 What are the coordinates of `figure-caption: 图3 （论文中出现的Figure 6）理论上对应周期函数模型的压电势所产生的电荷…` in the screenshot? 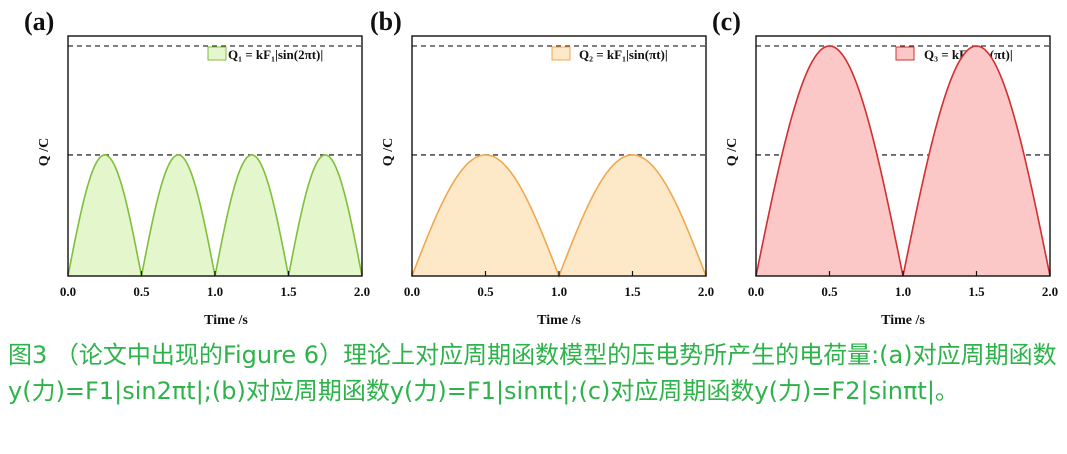 It's located at (532, 373).